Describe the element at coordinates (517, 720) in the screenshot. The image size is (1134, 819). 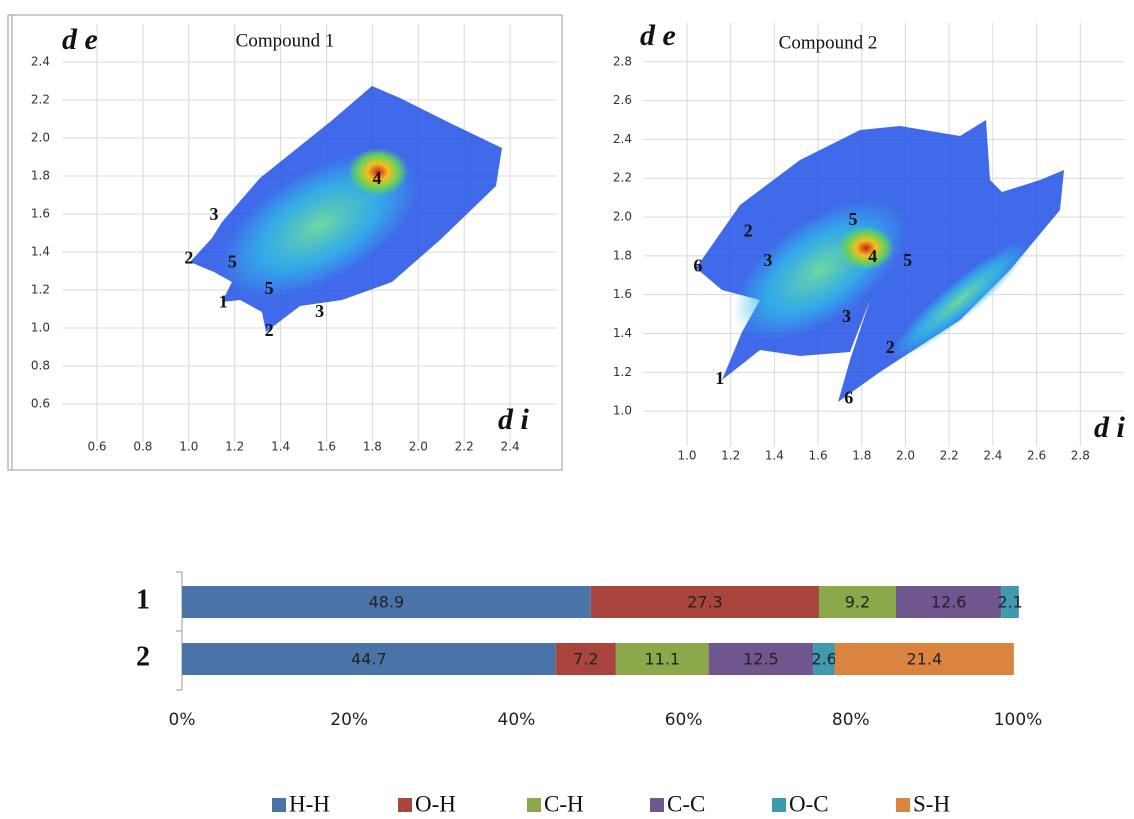
I see `x-tick-label: 40%` at that location.